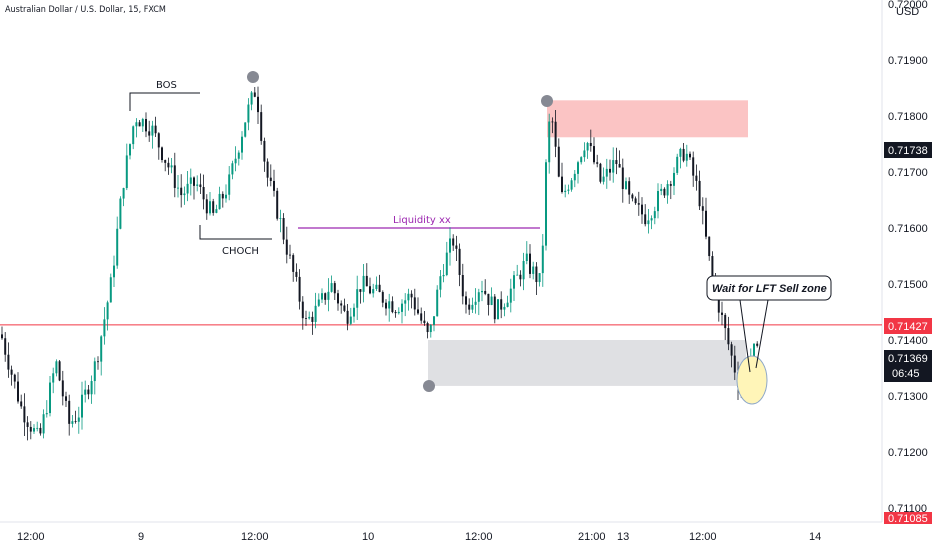 This screenshot has width=932, height=550. Describe the element at coordinates (908, 117) in the screenshot. I see `price-tick: 0.71800` at that location.